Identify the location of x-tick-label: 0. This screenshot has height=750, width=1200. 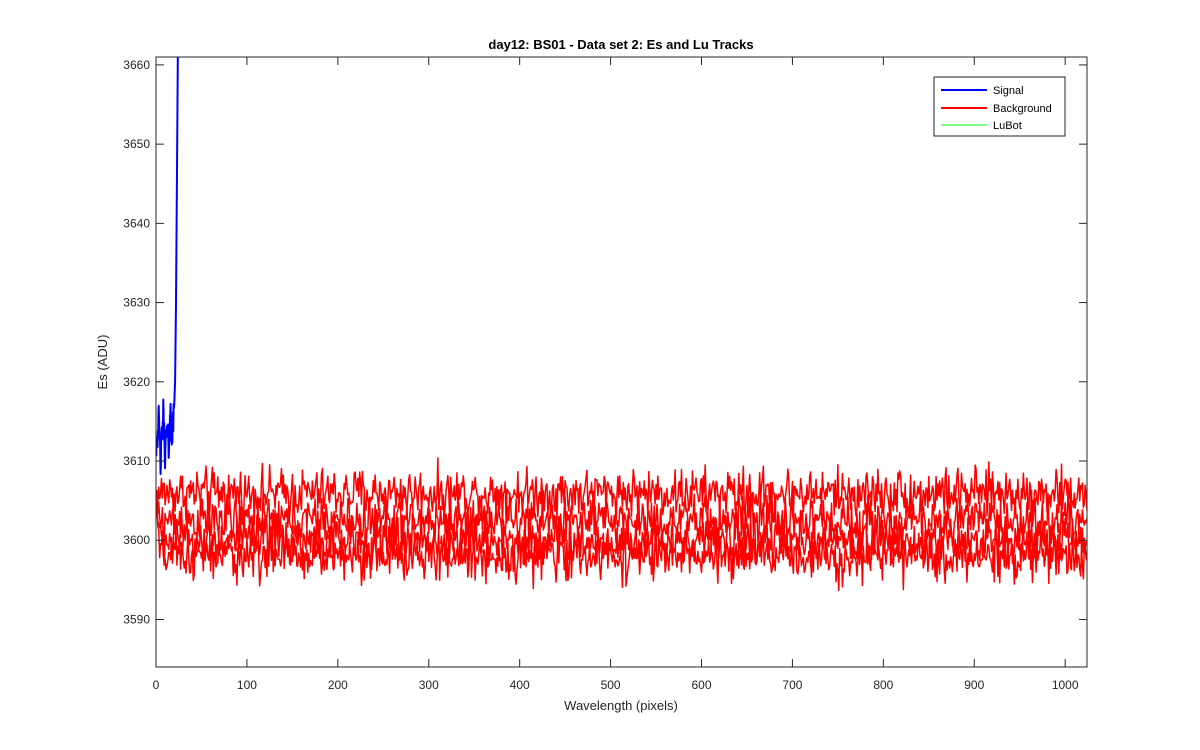
(156, 685).